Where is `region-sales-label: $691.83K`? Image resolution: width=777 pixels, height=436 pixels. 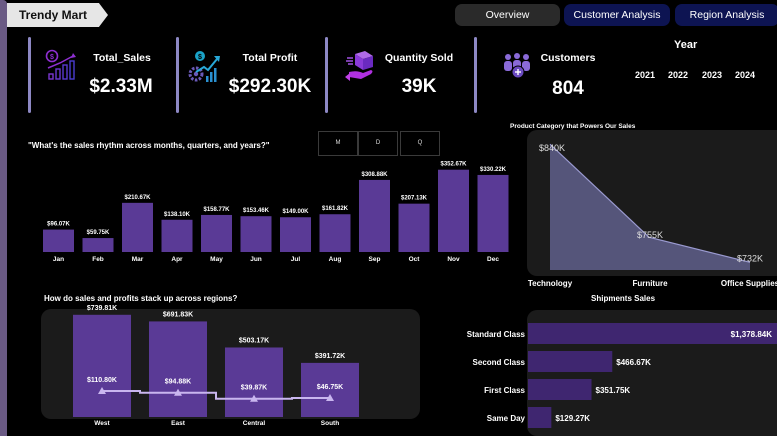
region-sales-label: $691.83K is located at coordinates (178, 314).